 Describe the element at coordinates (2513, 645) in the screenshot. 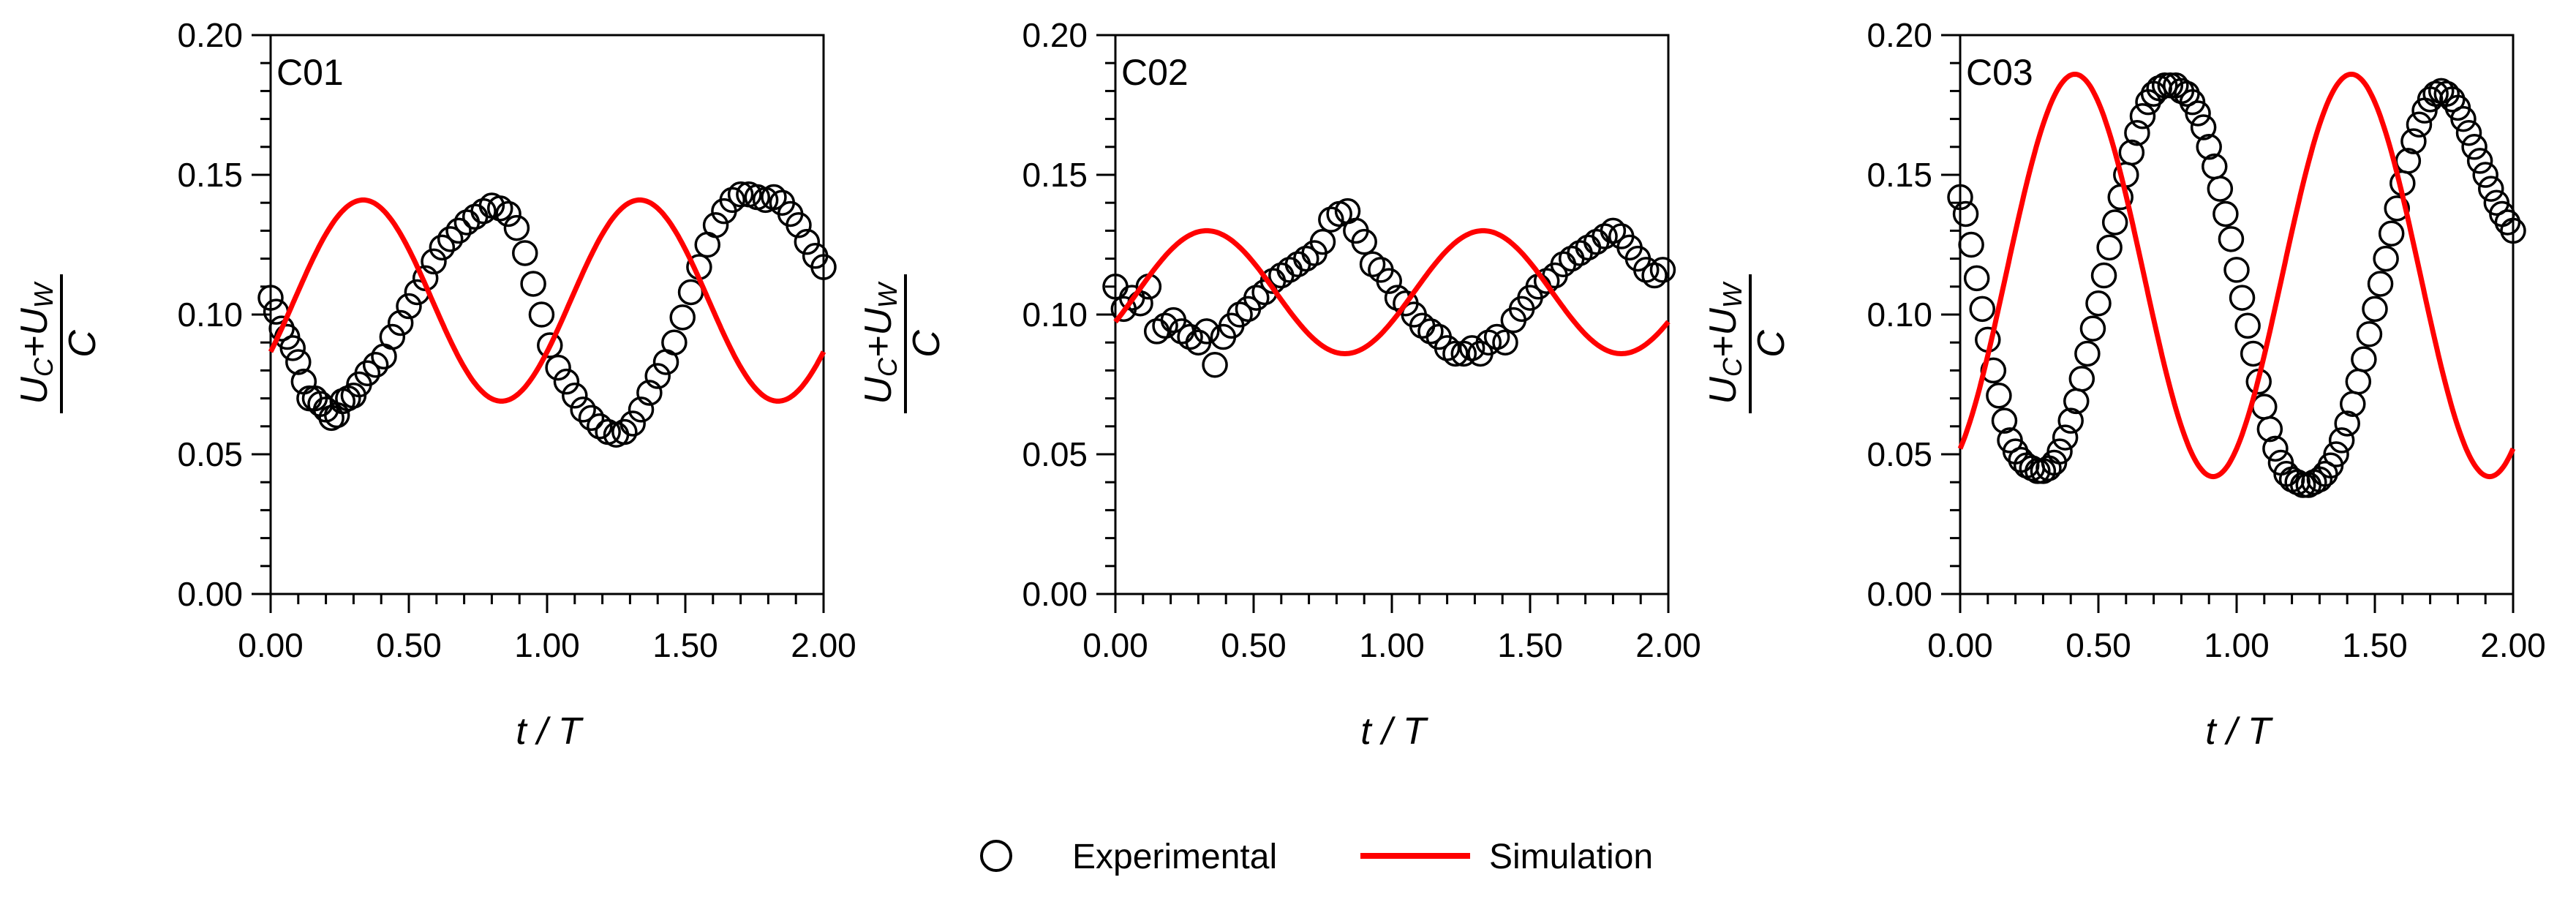

I see `x-tick-label: 2.00` at that location.